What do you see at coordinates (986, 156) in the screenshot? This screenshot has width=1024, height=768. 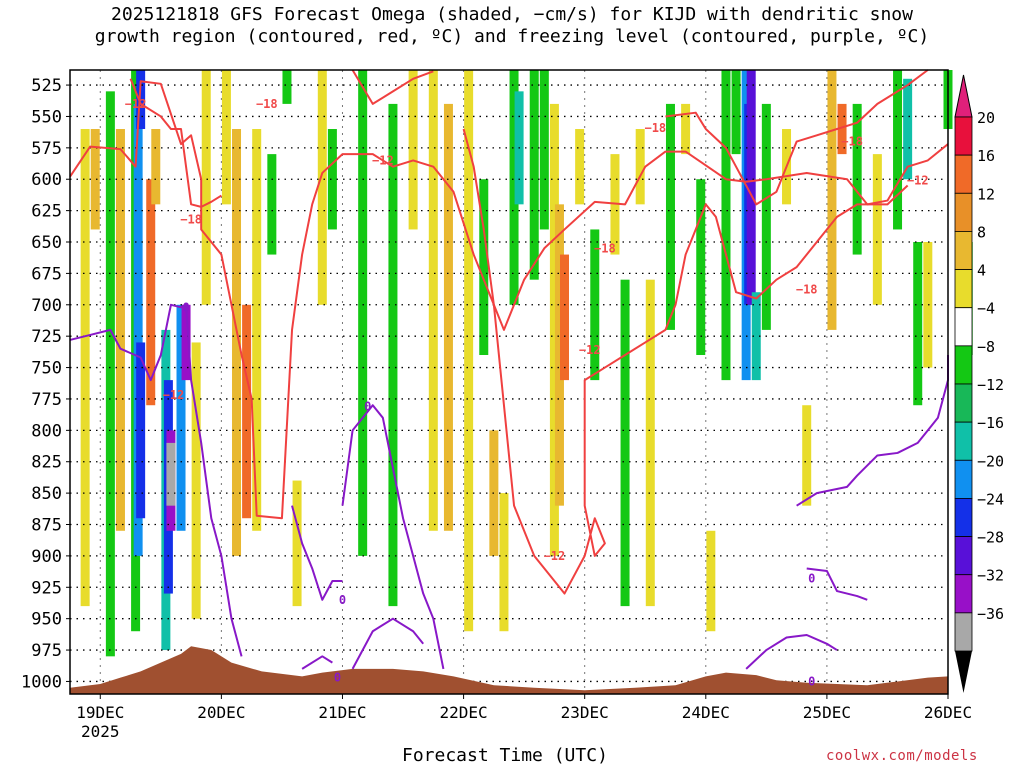 I see `colorbar-label: 16` at bounding box center [986, 156].